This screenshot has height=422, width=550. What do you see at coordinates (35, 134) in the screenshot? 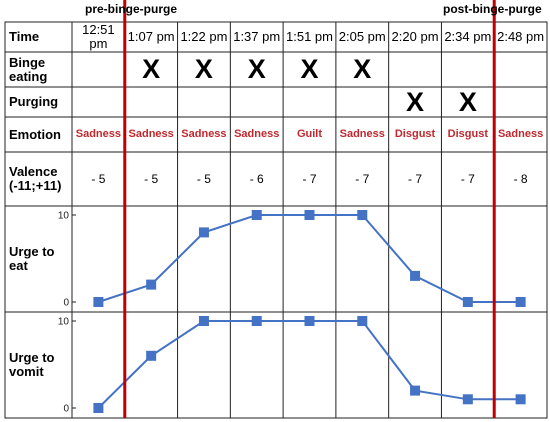
I see `row-label: Emotion` at bounding box center [35, 134].